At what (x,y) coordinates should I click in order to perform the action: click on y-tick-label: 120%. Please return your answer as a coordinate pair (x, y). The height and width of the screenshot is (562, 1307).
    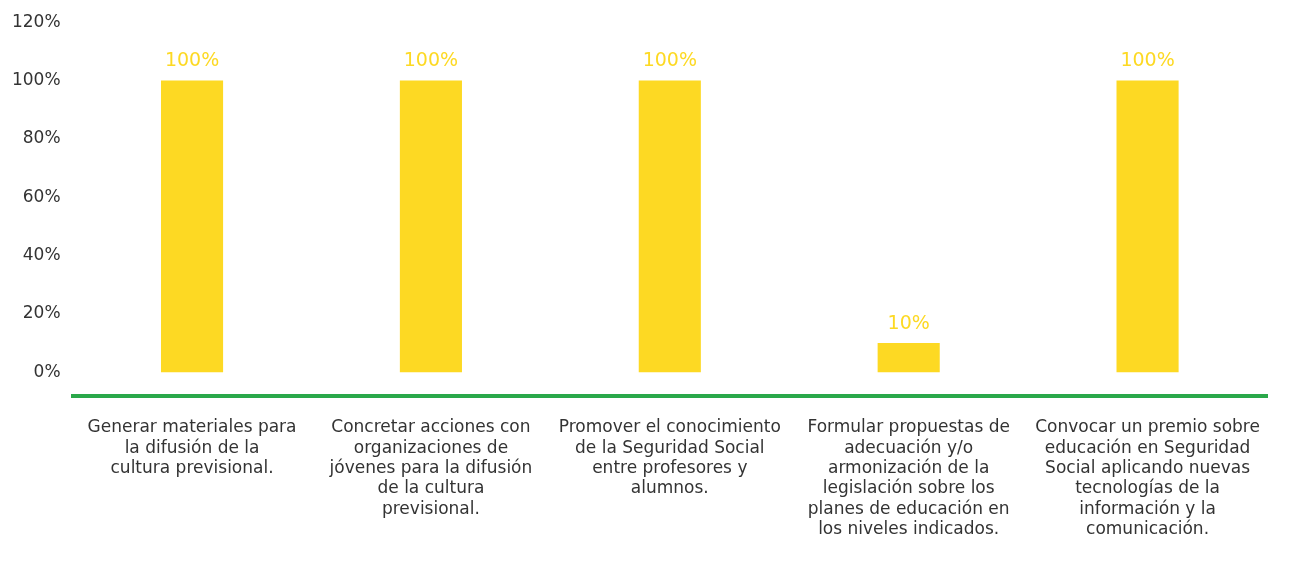
    Looking at the image, I should click on (36, 20).